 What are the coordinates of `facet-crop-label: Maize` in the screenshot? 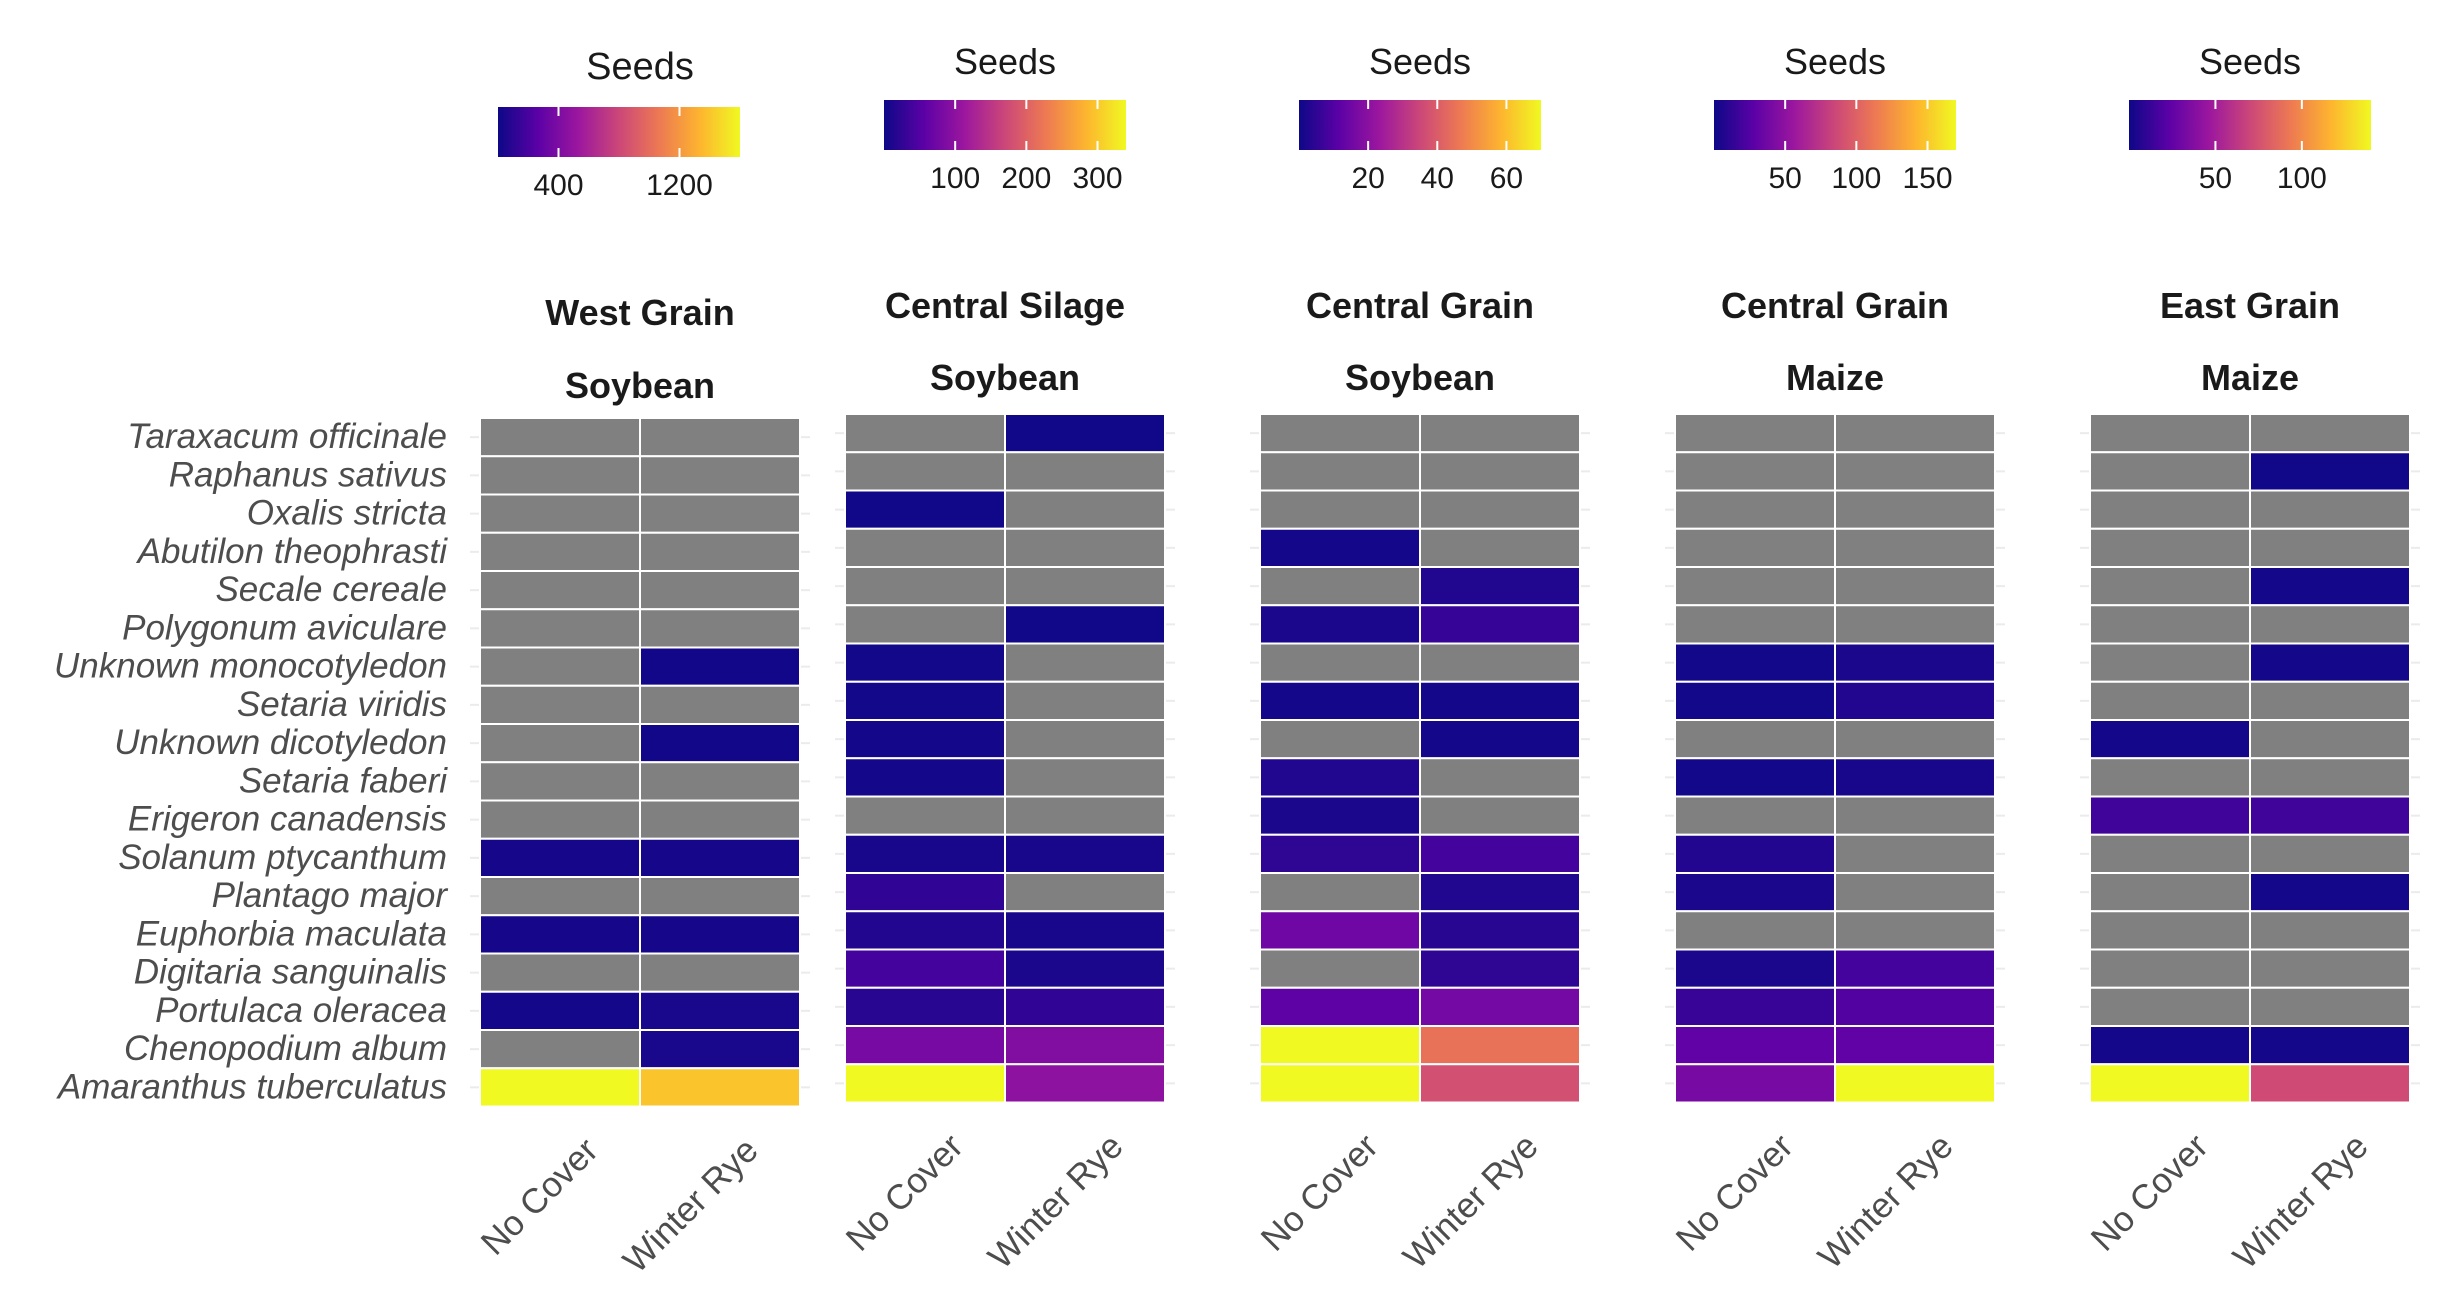 It's located at (2250, 377).